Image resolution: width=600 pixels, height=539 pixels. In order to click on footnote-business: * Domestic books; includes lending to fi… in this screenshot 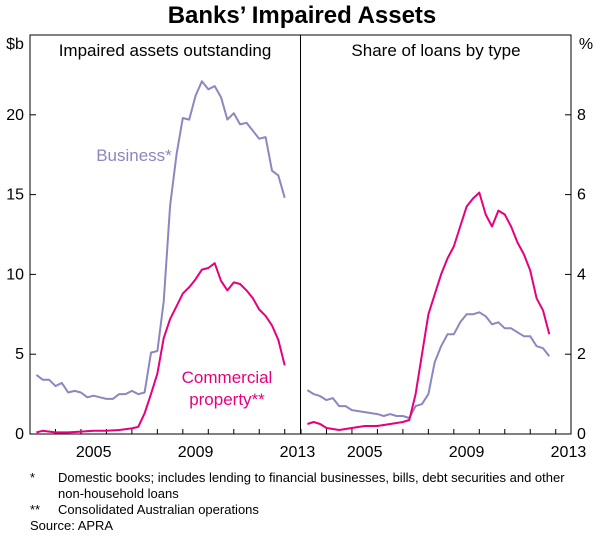, I will do `click(310, 486)`.